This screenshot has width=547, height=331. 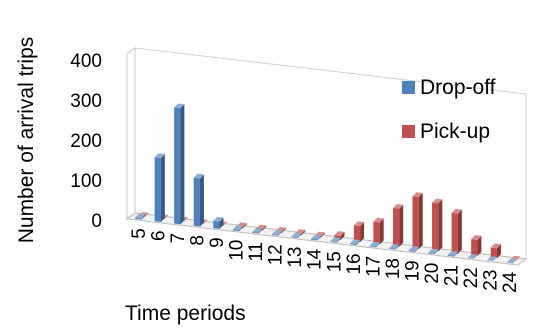 I want to click on x-tick-label: 18, so click(x=393, y=268).